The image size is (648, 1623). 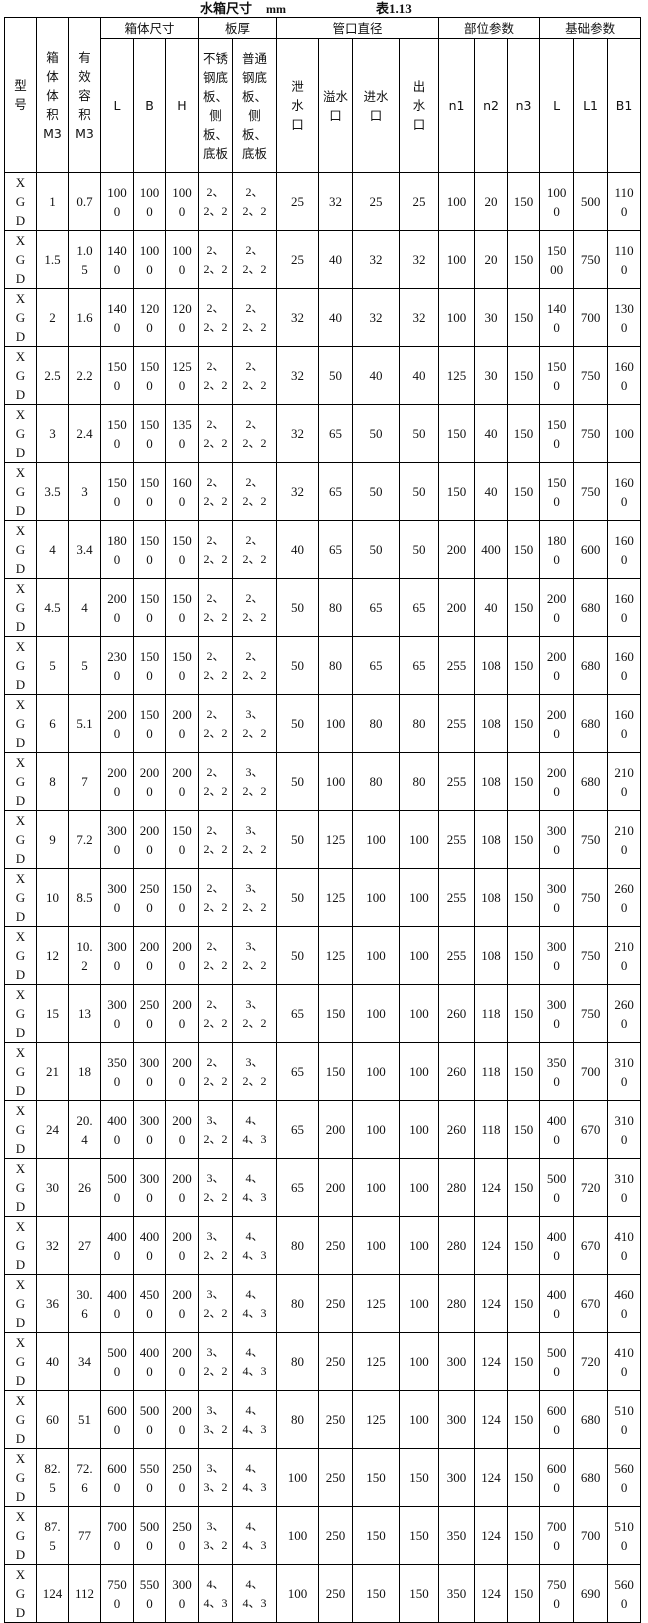 I want to click on header-part-0: n1, so click(x=457, y=105).